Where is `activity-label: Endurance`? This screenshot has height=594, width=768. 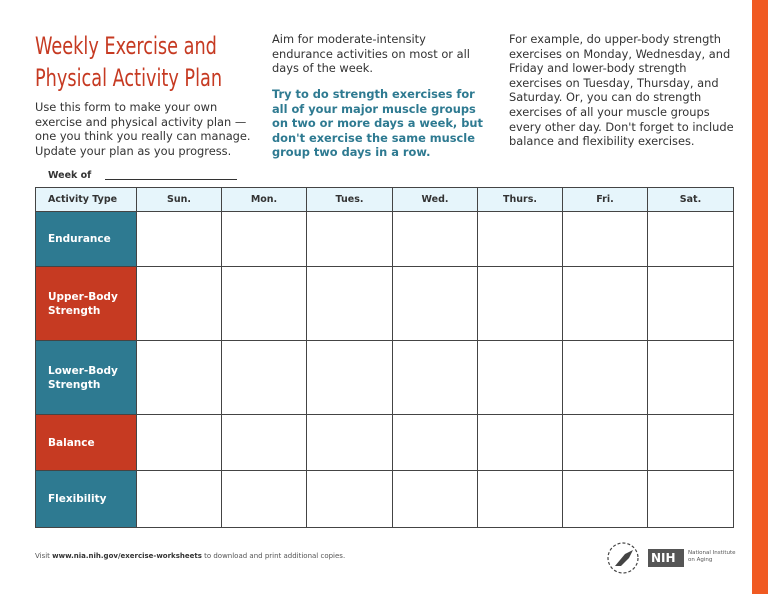
activity-label: Endurance is located at coordinates (86, 239).